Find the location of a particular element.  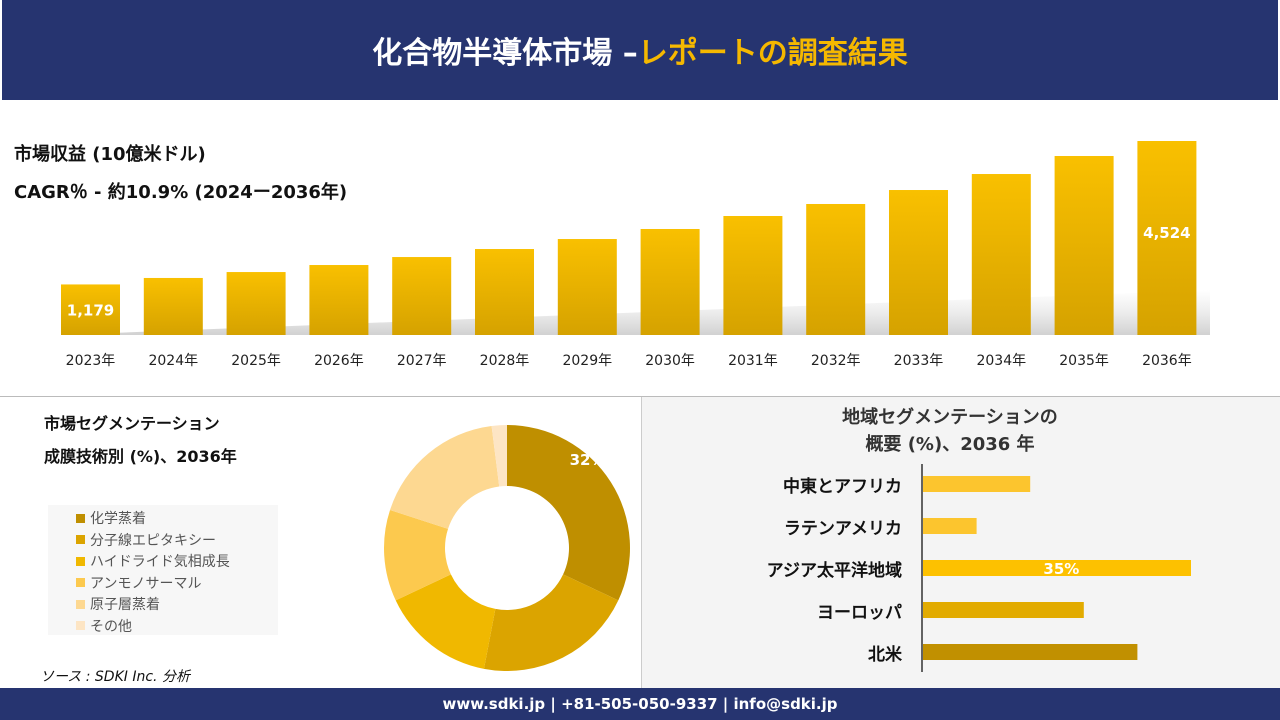

legend-label: 分子線エピタキシー is located at coordinates (153, 540).